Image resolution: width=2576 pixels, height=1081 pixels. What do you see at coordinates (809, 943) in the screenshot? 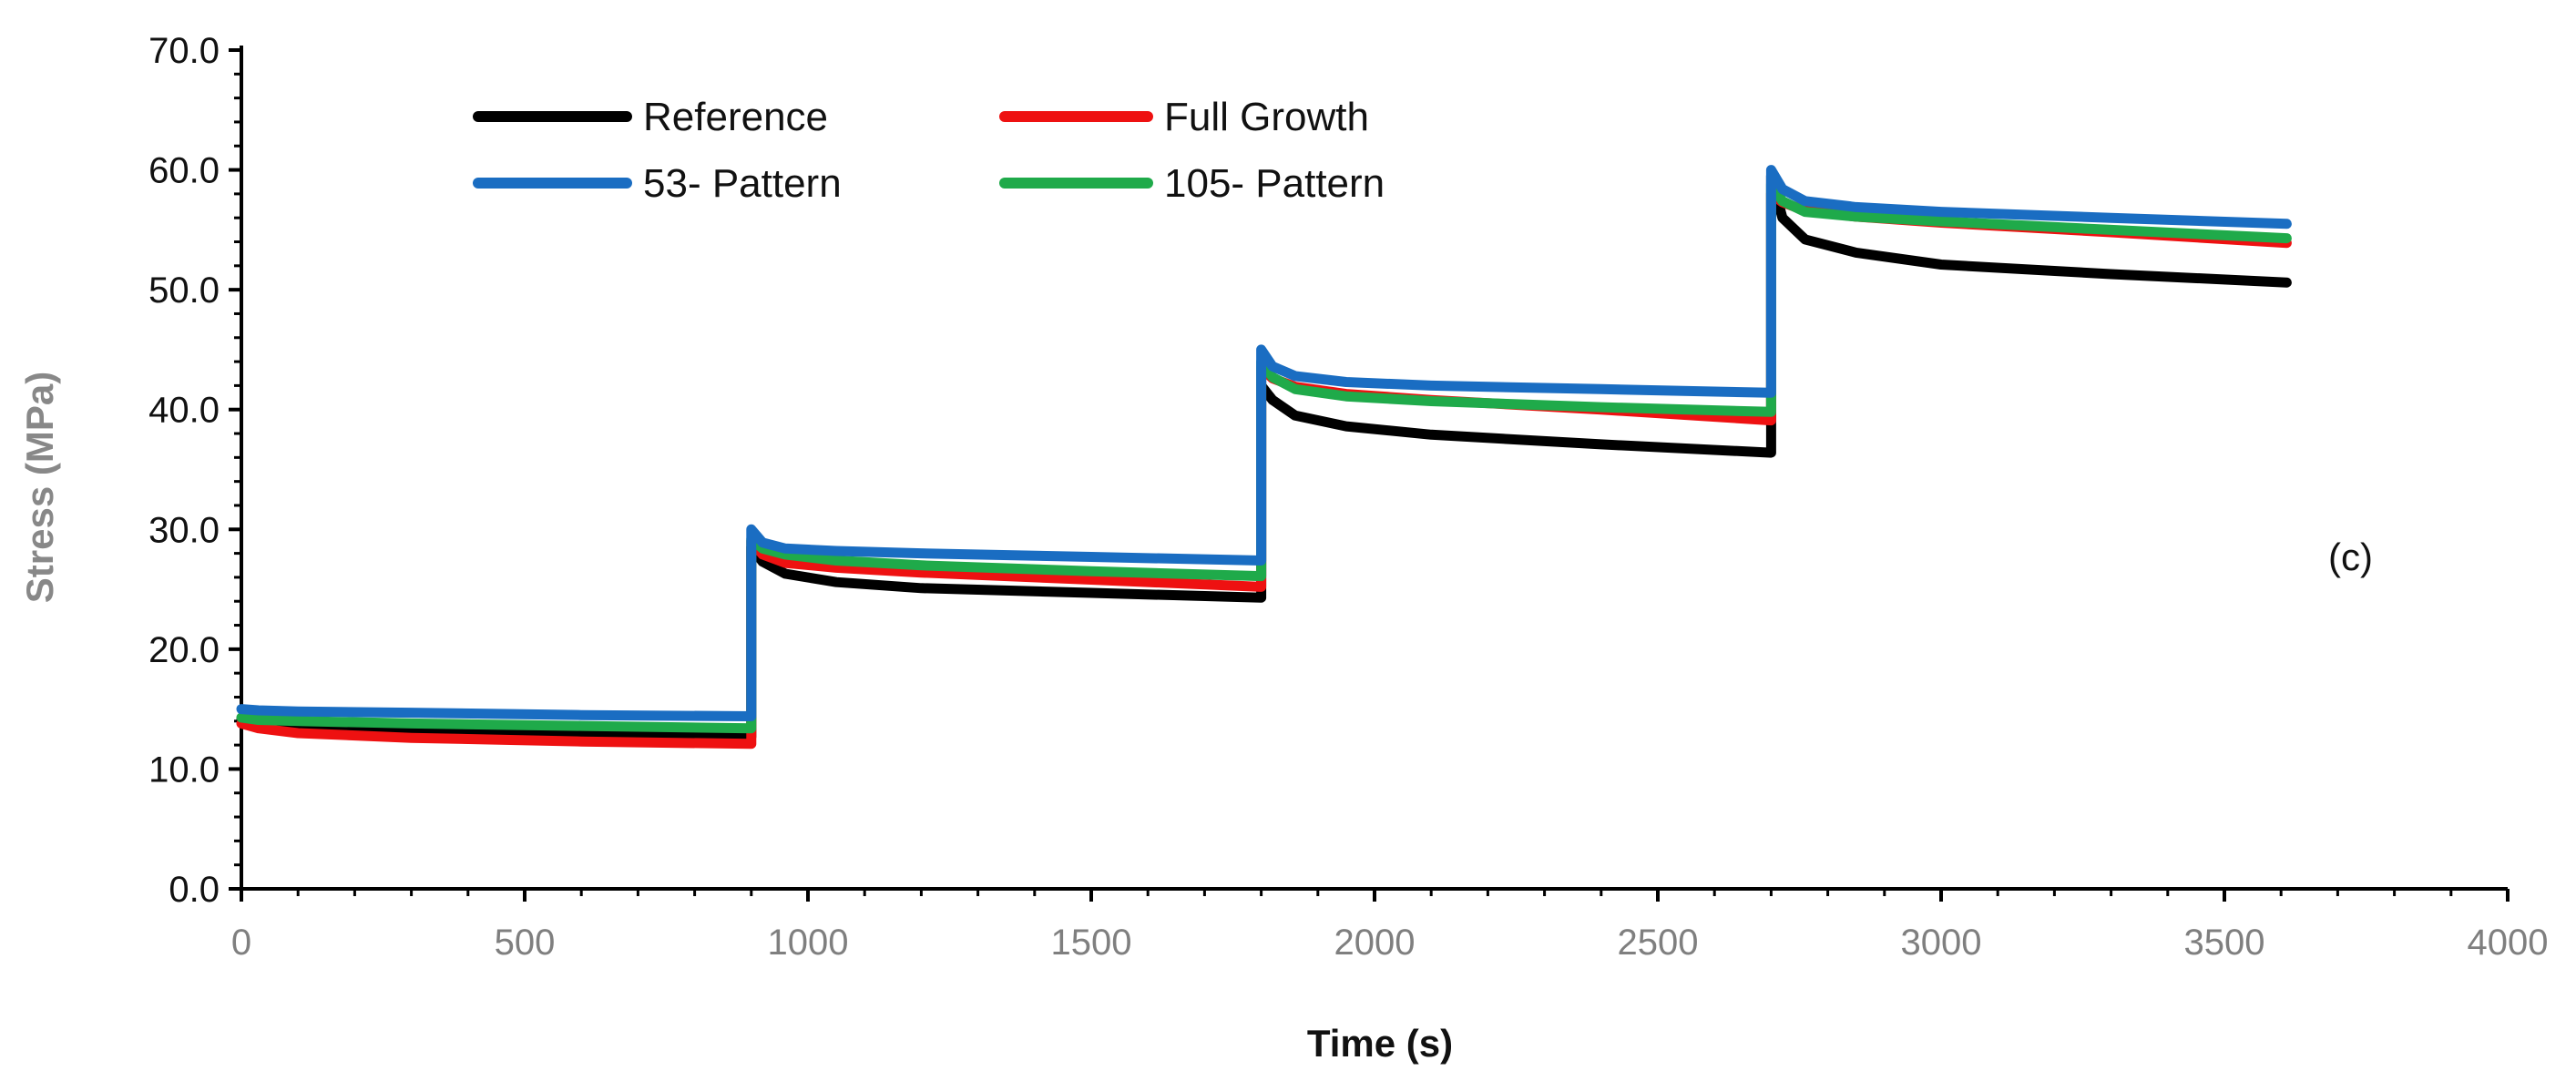
I see `x-tick-label: 1000` at bounding box center [809, 943].